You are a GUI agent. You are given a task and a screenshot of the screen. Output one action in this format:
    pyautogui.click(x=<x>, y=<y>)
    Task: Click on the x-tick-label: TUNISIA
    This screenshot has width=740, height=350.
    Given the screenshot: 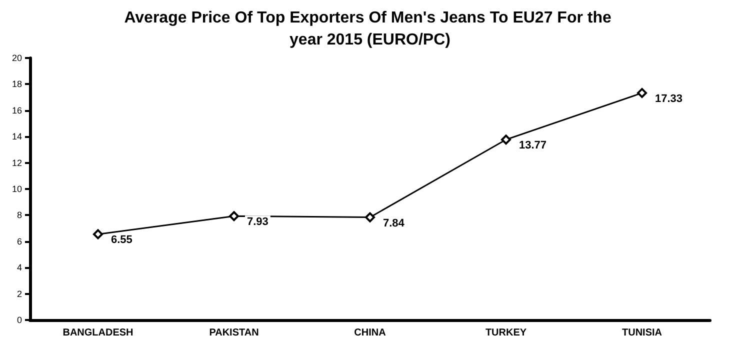 What is the action you would take?
    pyautogui.click(x=642, y=333)
    